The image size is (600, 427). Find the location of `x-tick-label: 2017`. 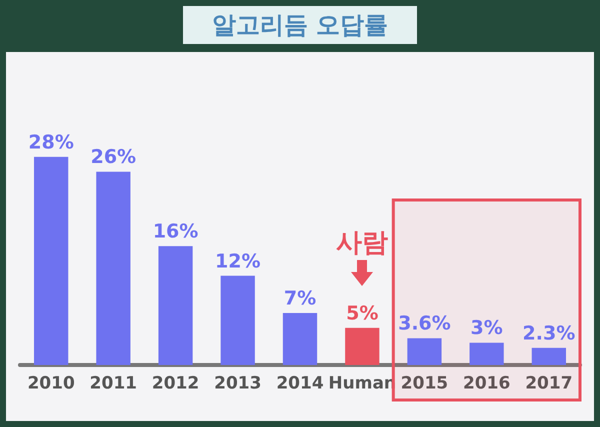

x-tick-label: 2017 is located at coordinates (549, 384).